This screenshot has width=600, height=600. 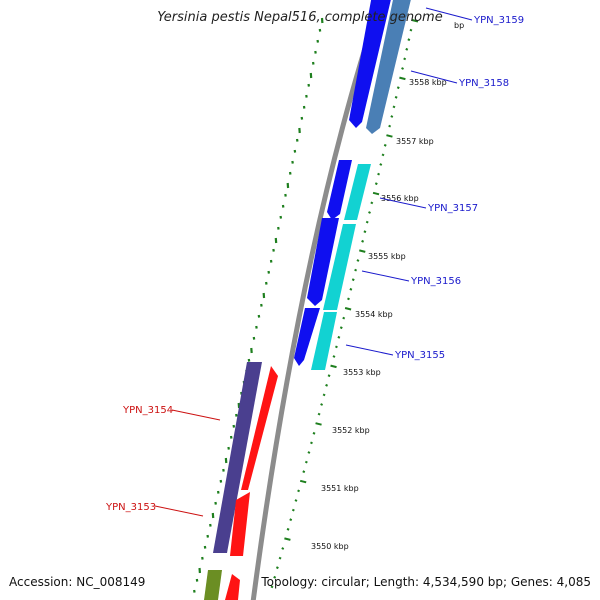 What do you see at coordinates (428, 82) in the screenshot?
I see `scale-label-partial: 3558 kbp` at bounding box center [428, 82].